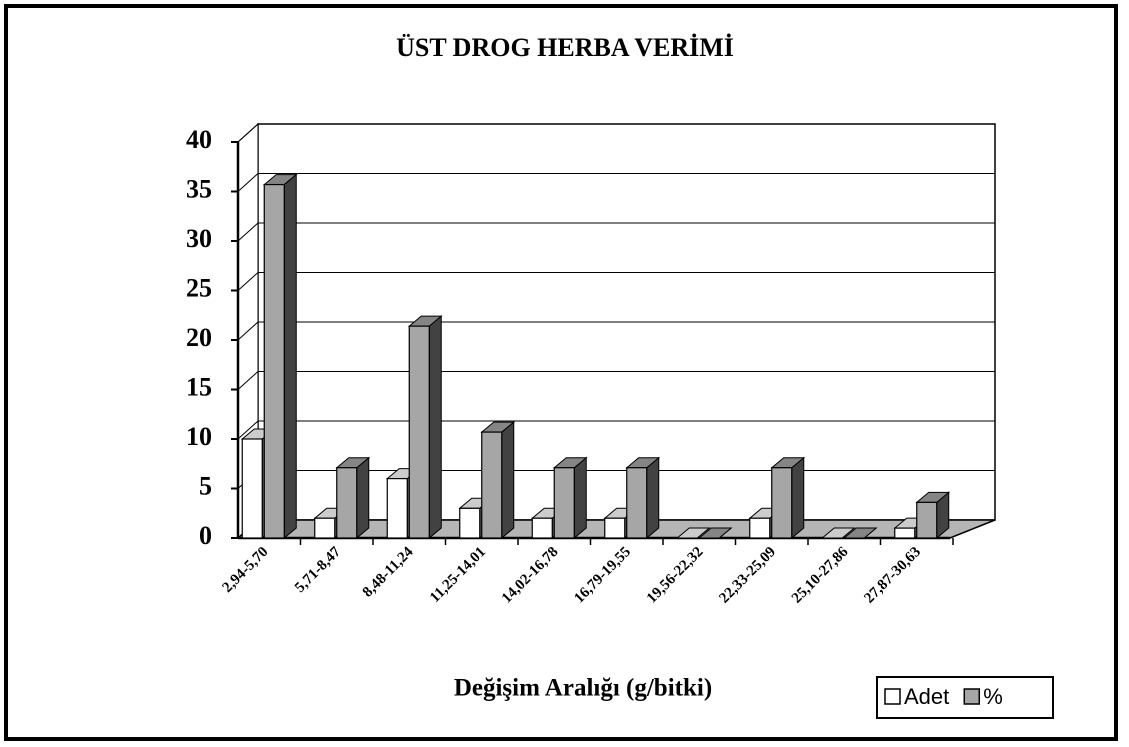 Image resolution: width=1129 pixels, height=747 pixels. Describe the element at coordinates (199, 238) in the screenshot. I see `y-tick-label: 30` at that location.